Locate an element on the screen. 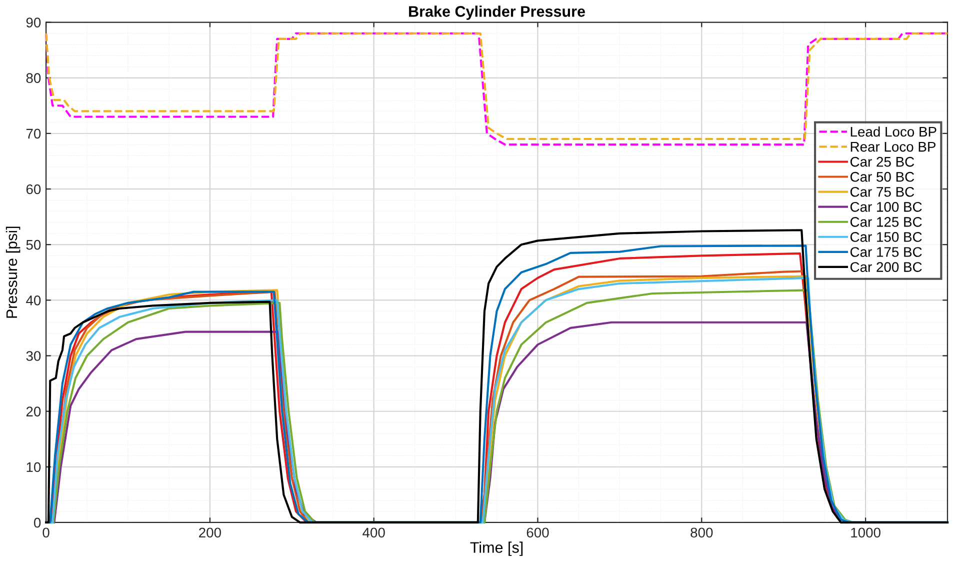  y-tick-label: 70 is located at coordinates (33, 133).